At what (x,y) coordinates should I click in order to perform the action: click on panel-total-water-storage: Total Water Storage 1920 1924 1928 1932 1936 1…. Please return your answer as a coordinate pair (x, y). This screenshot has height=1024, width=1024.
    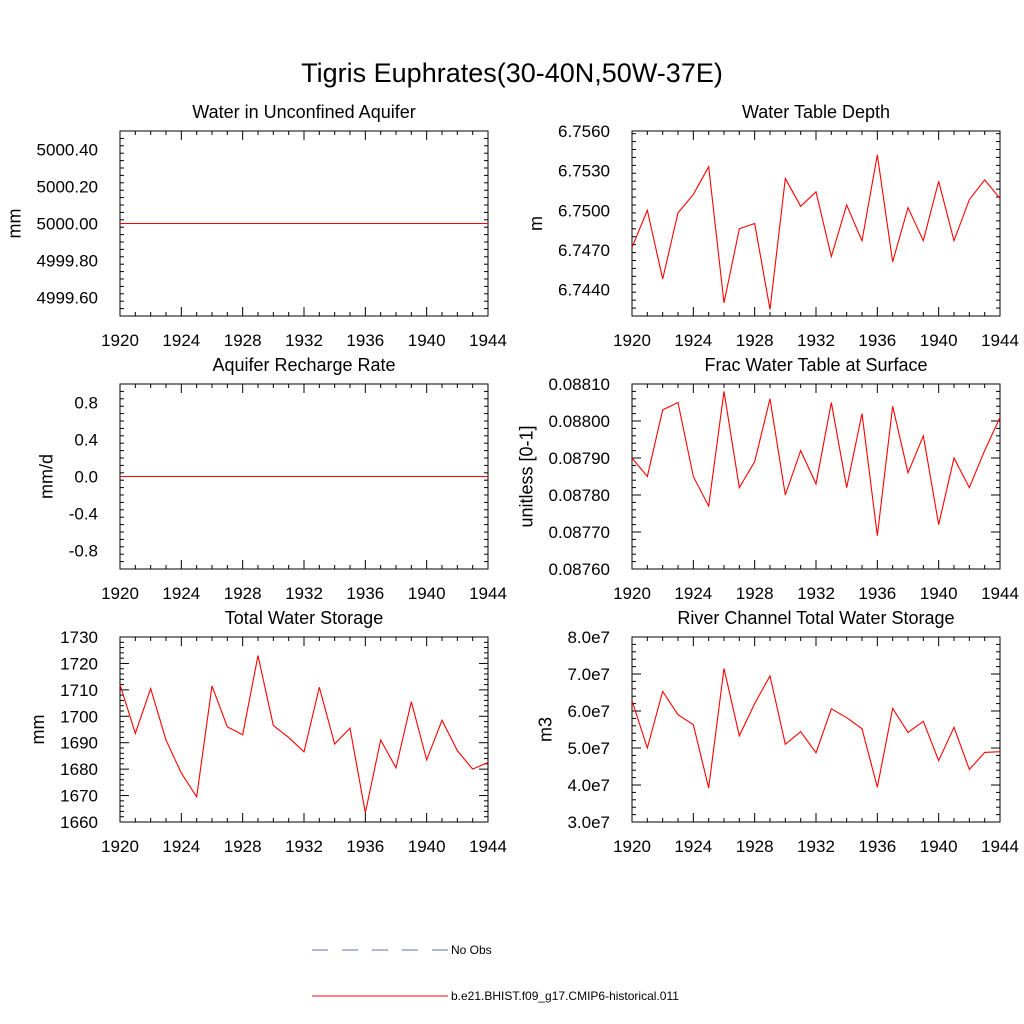
    Looking at the image, I should click on (267, 732).